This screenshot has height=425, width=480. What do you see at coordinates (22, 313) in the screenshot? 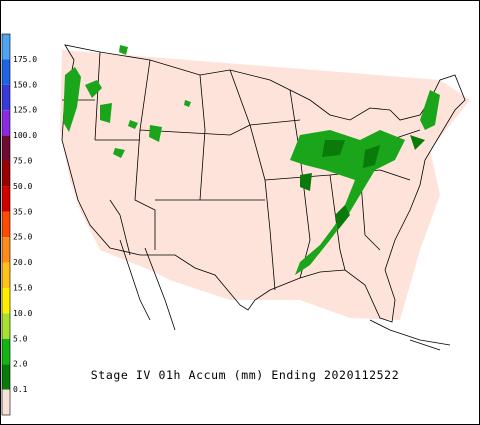
I see `legend-label: 10.0` at bounding box center [22, 313].